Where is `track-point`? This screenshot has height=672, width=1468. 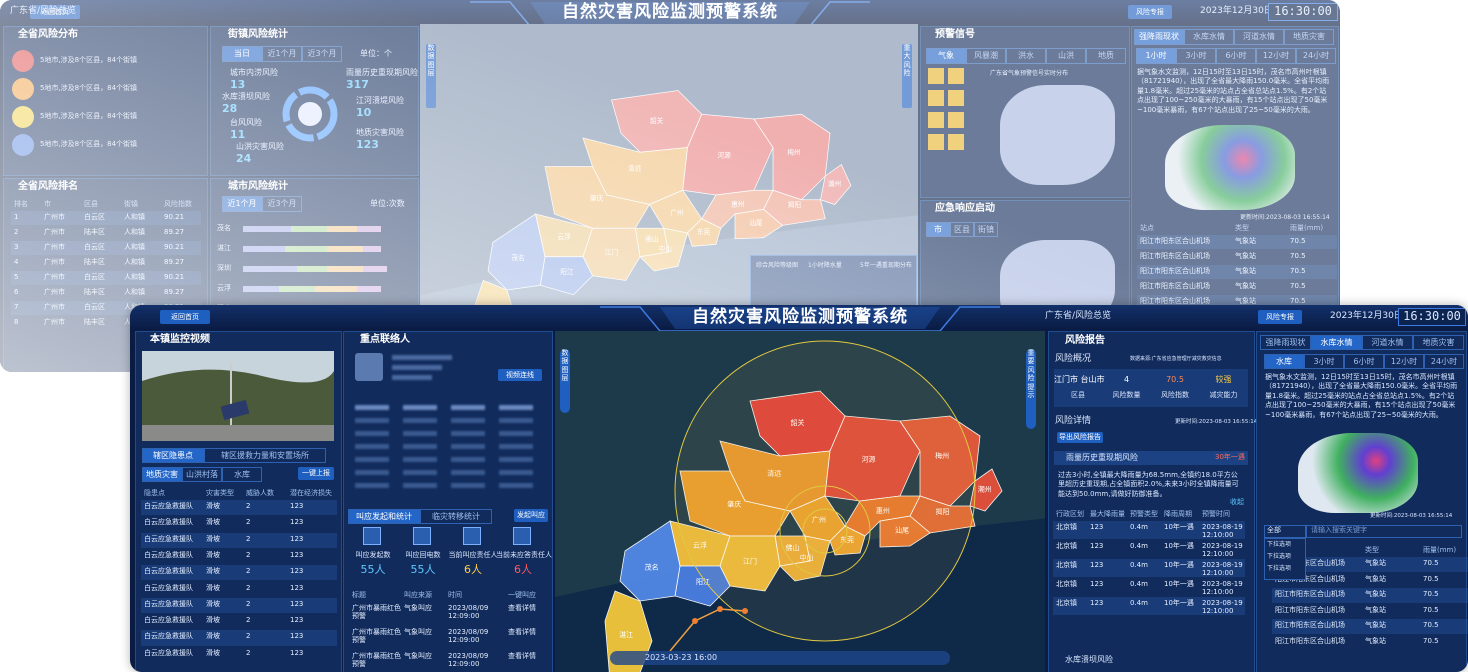
track-point is located at coordinates (745, 611).